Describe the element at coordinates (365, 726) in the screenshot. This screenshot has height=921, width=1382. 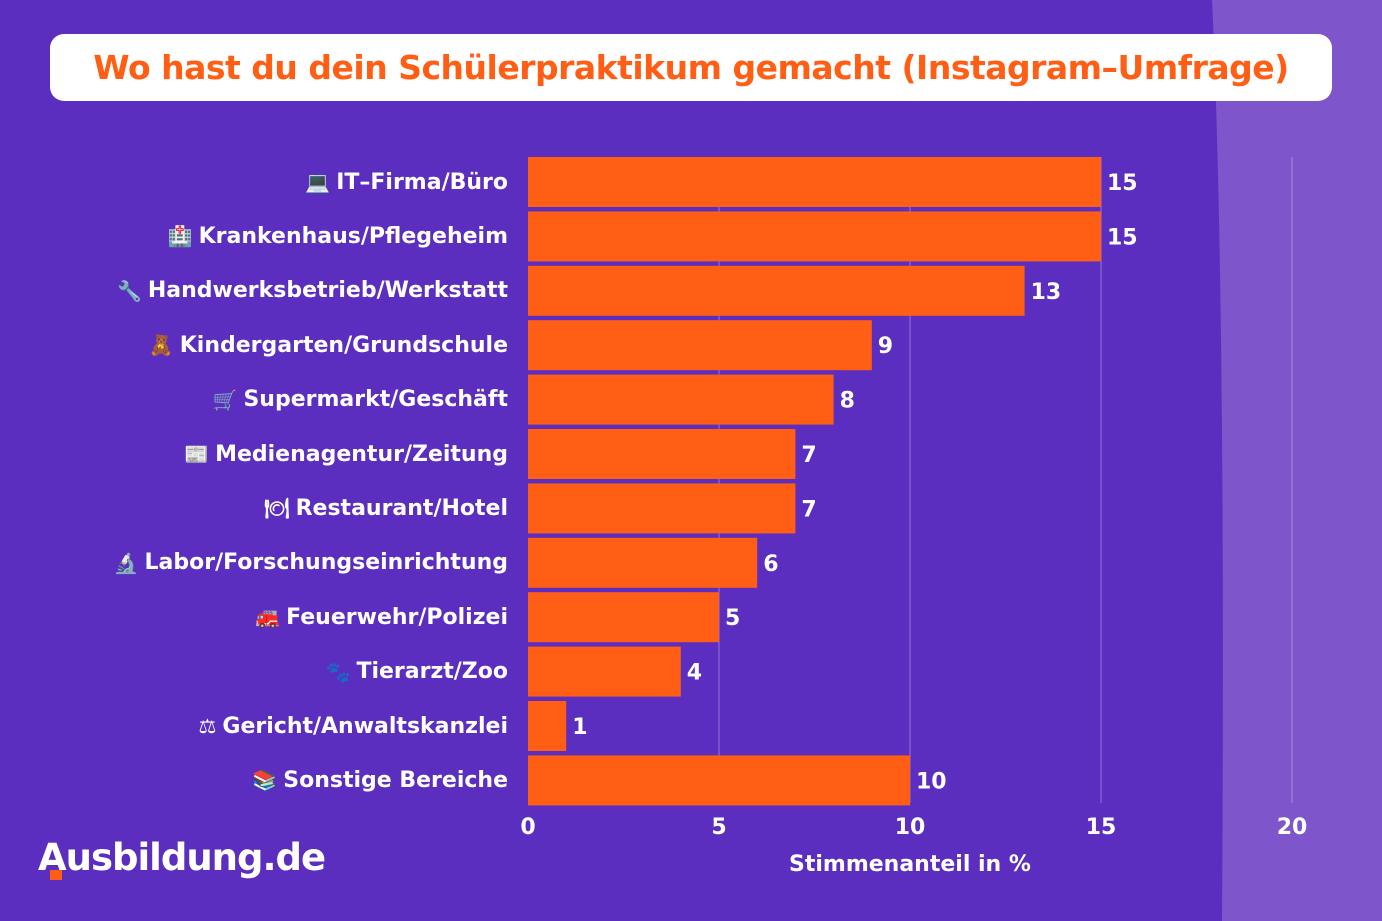
I see `category-text: Gericht/Anwaltskanzlei` at that location.